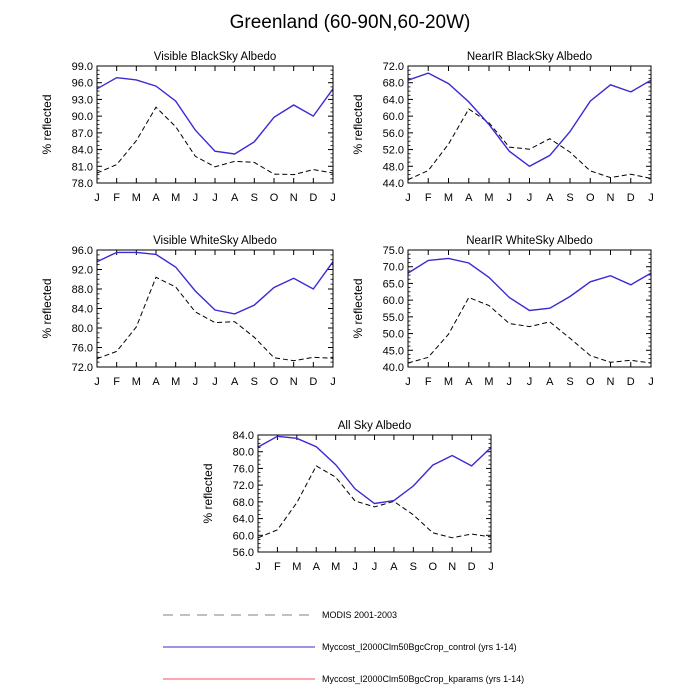 This screenshot has width=700, height=700. I want to click on figure-title: Greenland (60-90N,60-20W), so click(350, 22).